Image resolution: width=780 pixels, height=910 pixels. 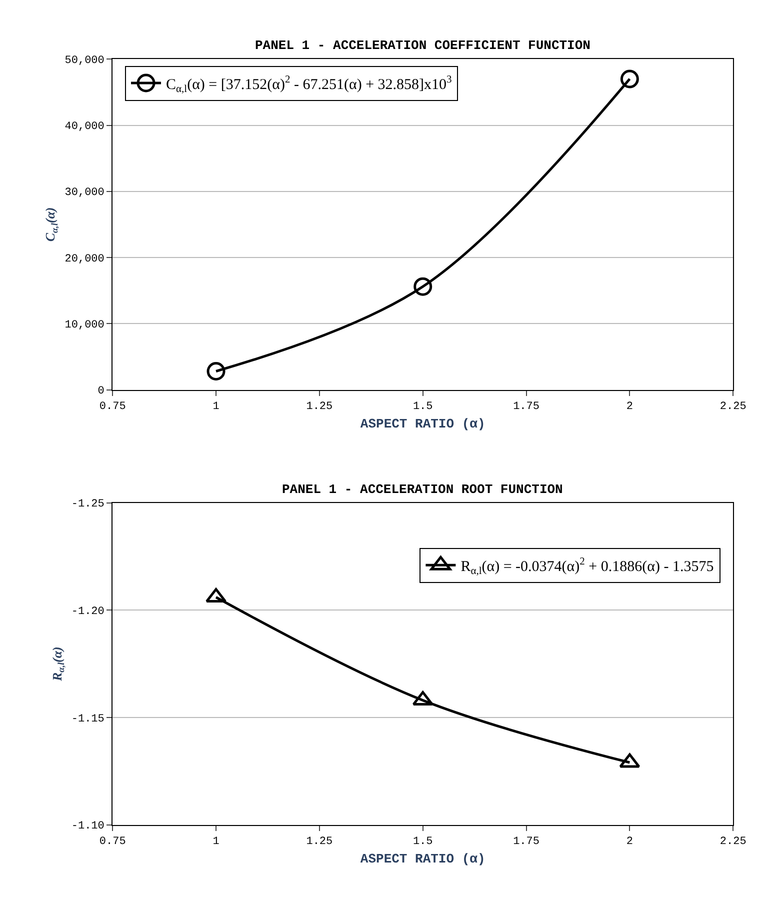 What do you see at coordinates (84, 127) in the screenshot?
I see `y-tick-label: 40,000` at bounding box center [84, 127].